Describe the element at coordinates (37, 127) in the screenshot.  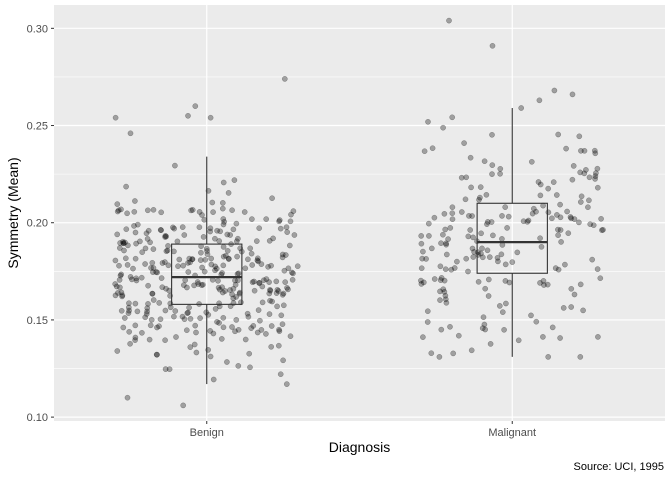
I see `y-tick-label: 0.25` at that location.